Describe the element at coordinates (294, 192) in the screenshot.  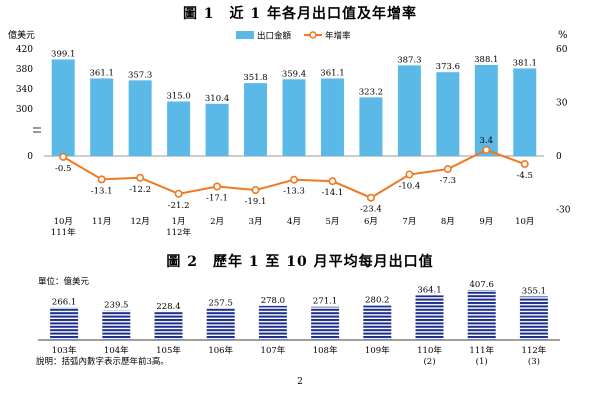
I see `growth-rate-label: -13.3` at that location.